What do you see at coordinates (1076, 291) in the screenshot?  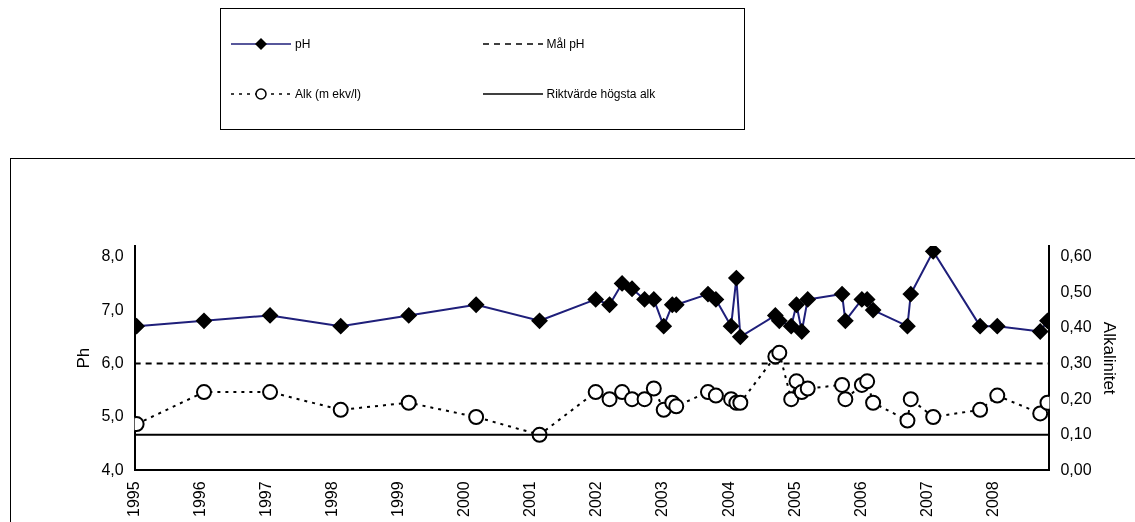 I see `y2-tick-label: 0,50` at bounding box center [1076, 291].